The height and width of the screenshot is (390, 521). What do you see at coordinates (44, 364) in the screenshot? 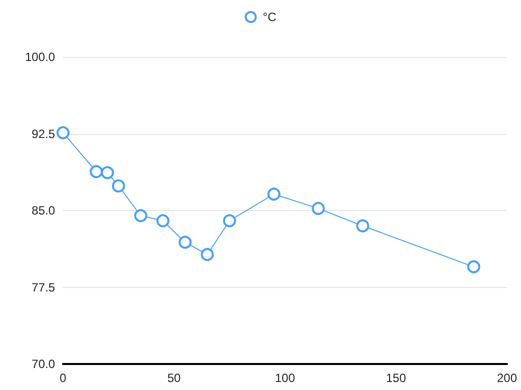
I see `y-tick-label: 70.0` at bounding box center [44, 364].